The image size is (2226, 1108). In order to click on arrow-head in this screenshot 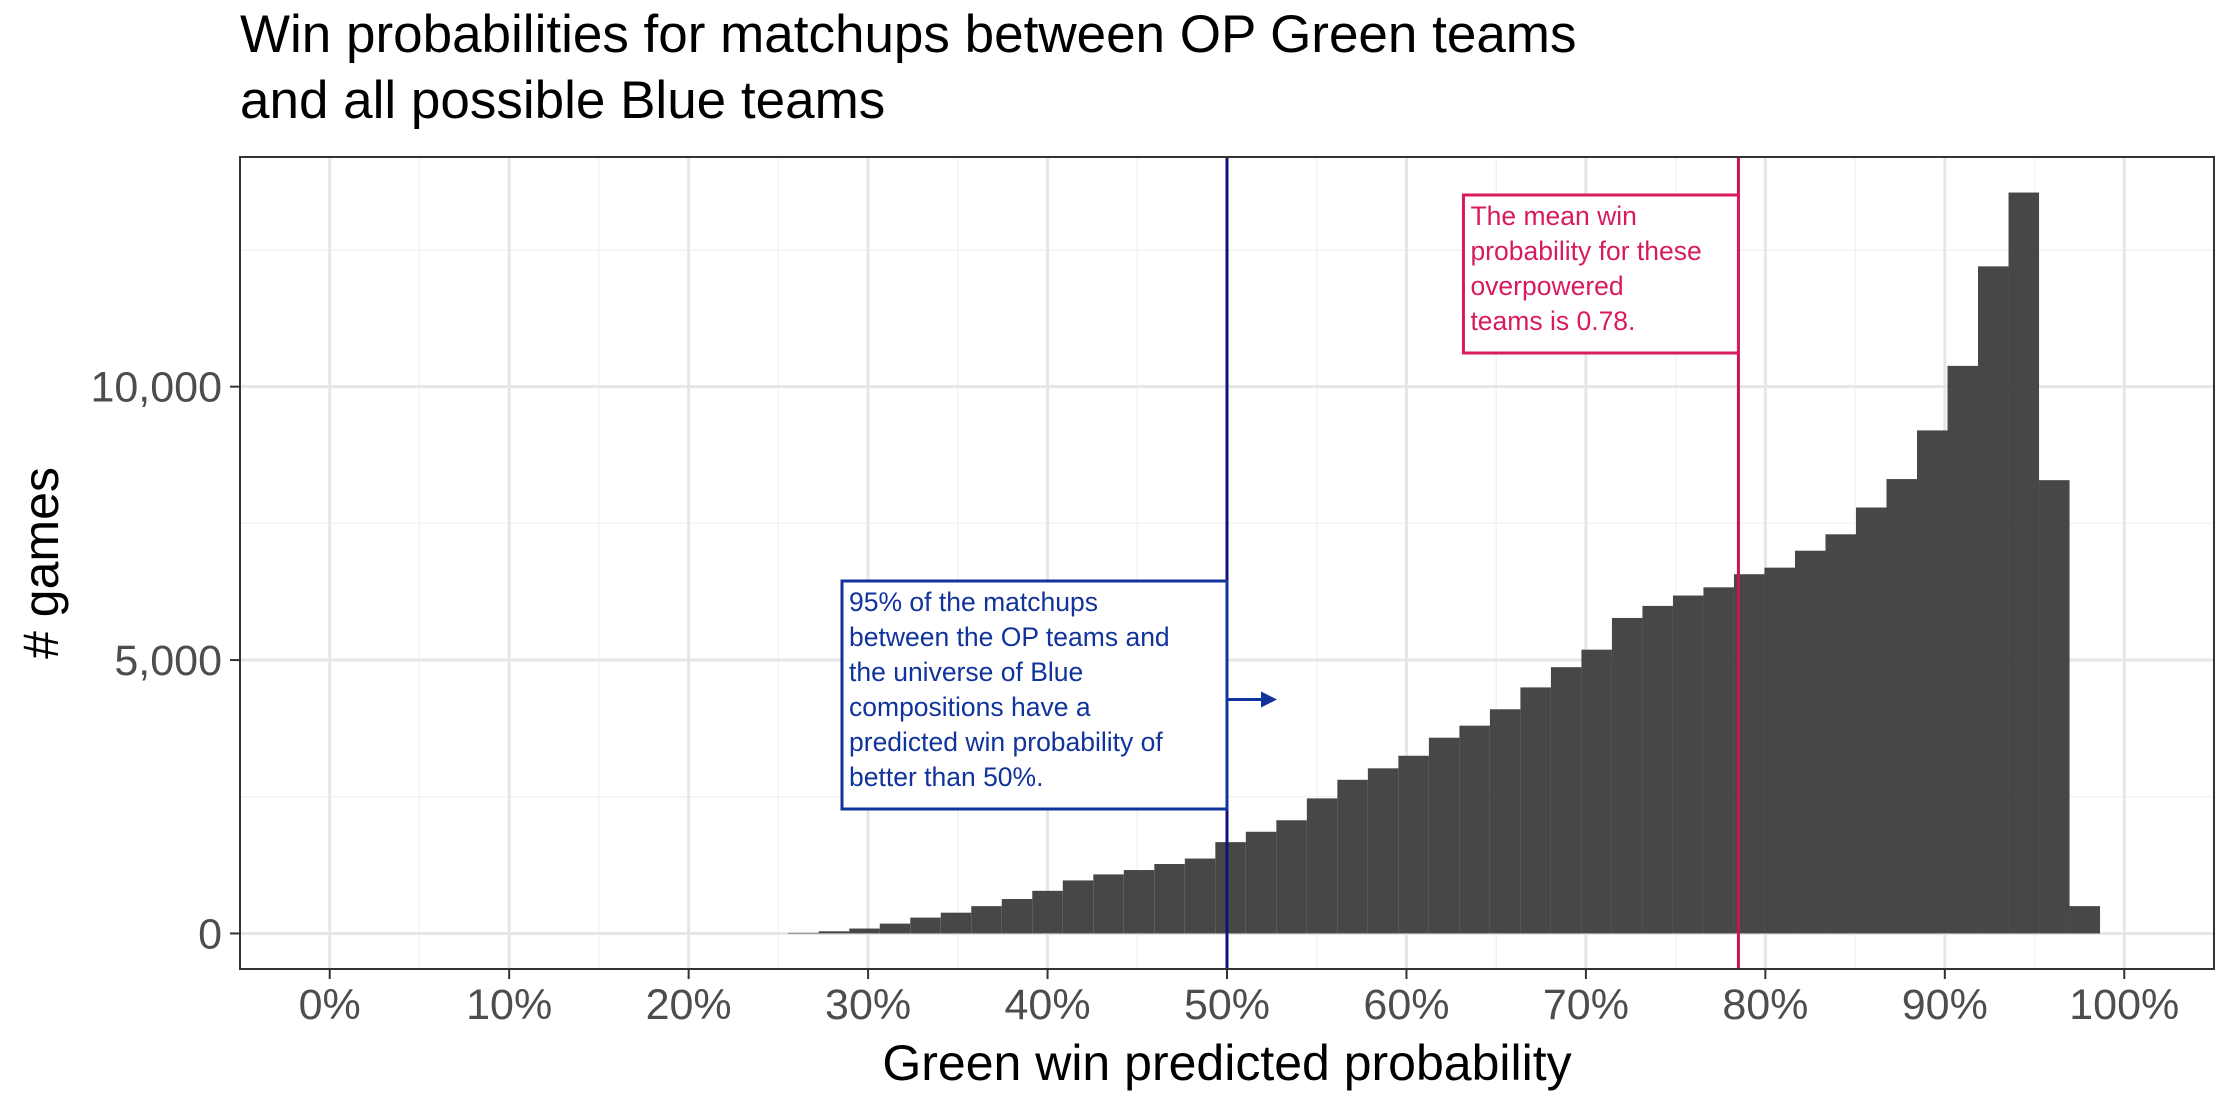, I will do `click(1269, 699)`.